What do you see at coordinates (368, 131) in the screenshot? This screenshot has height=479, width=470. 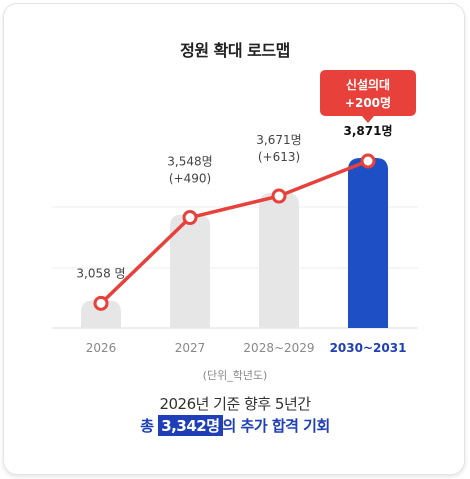 I see `value-label: 3,871명` at bounding box center [368, 131].